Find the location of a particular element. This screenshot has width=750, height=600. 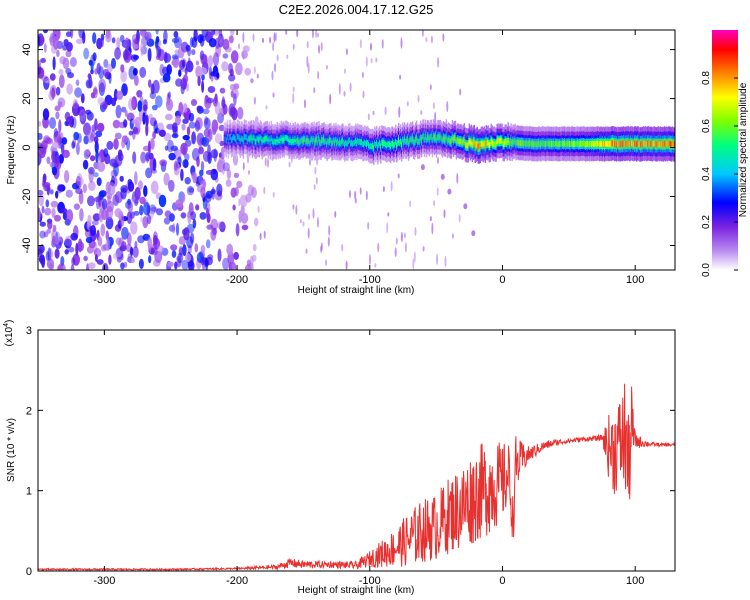

y-tick-label: 1 is located at coordinates (29, 492).